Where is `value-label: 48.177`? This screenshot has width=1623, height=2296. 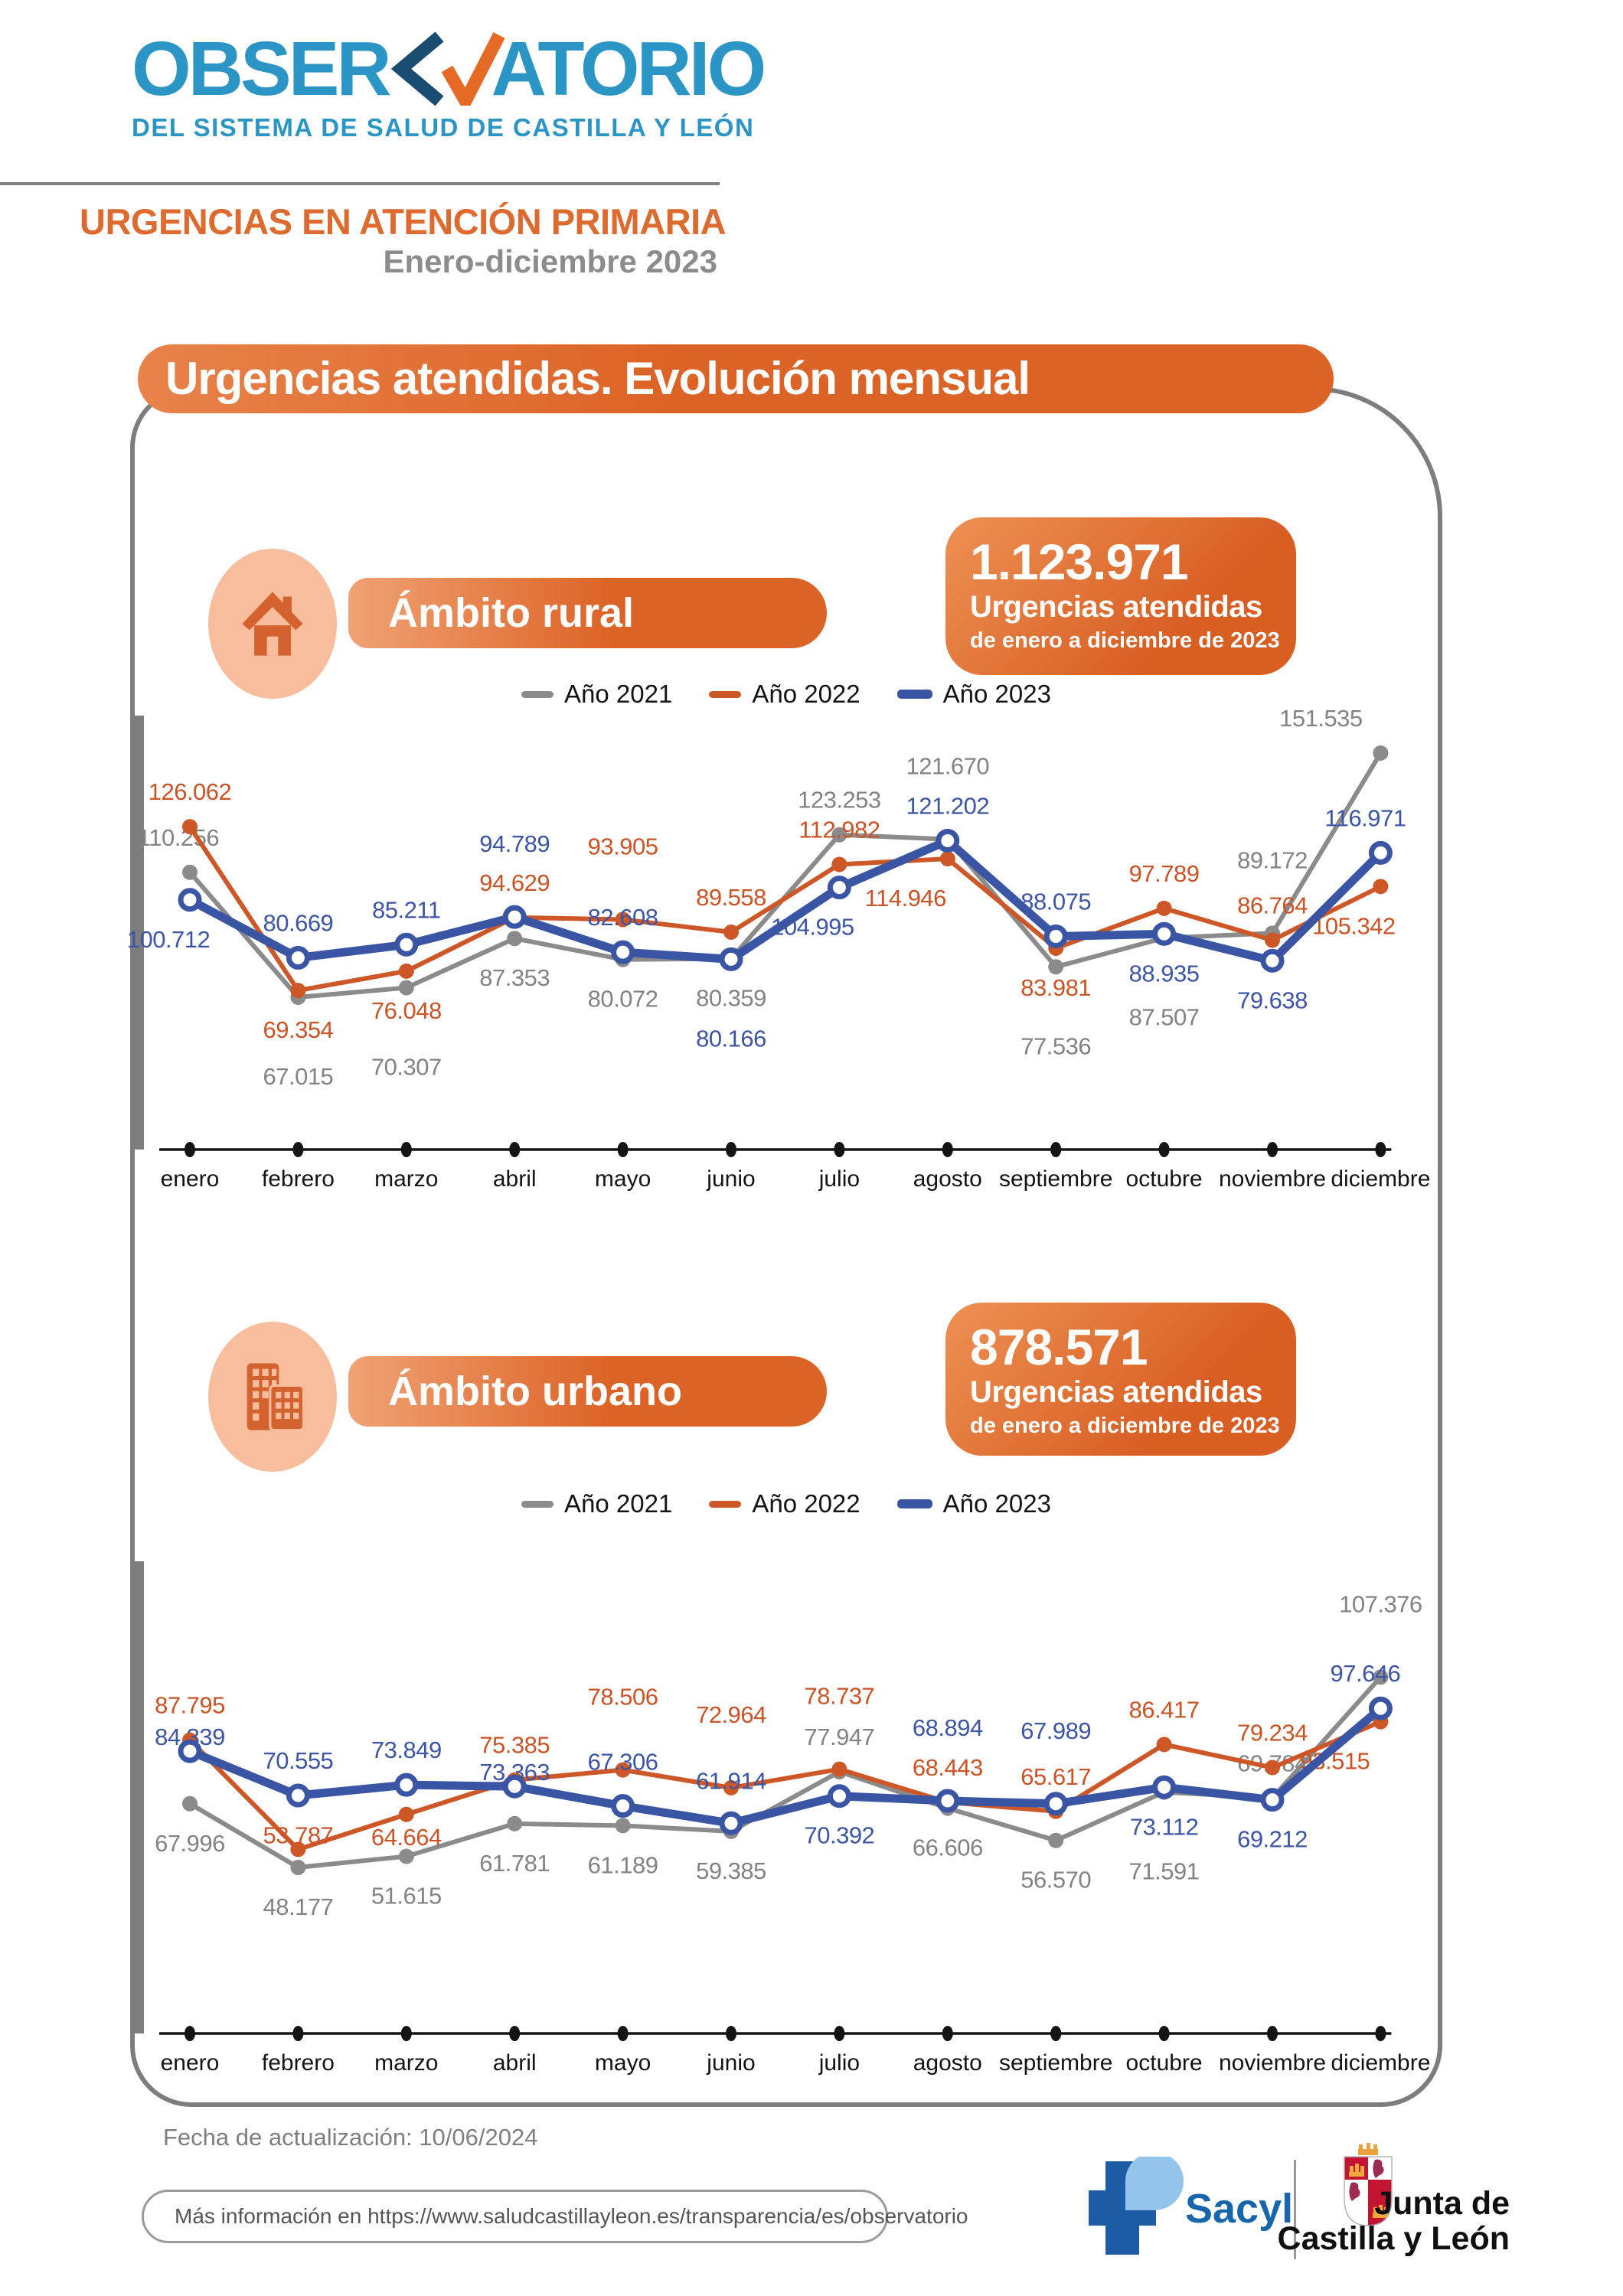 value-label: 48.177 is located at coordinates (298, 1906).